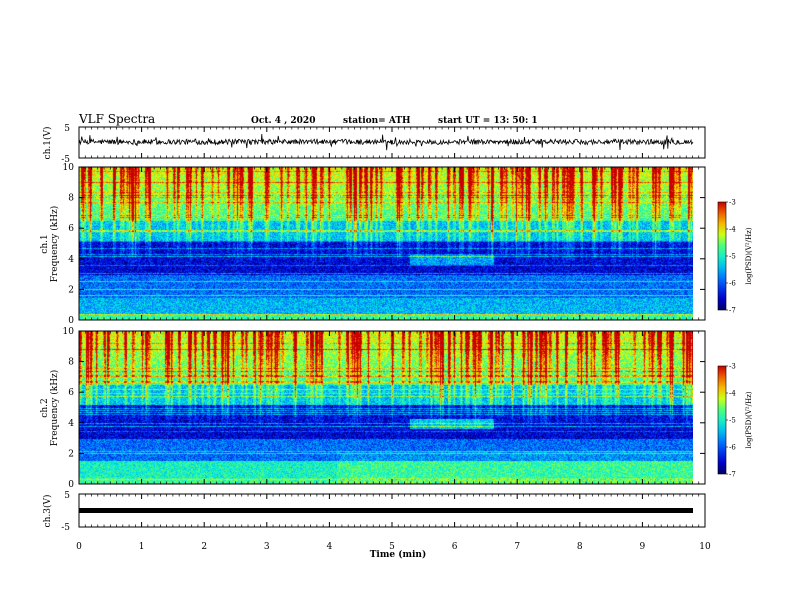 This screenshot has width=792, height=612. What do you see at coordinates (79, 547) in the screenshot?
I see `x-tick-label: 0` at bounding box center [79, 547].